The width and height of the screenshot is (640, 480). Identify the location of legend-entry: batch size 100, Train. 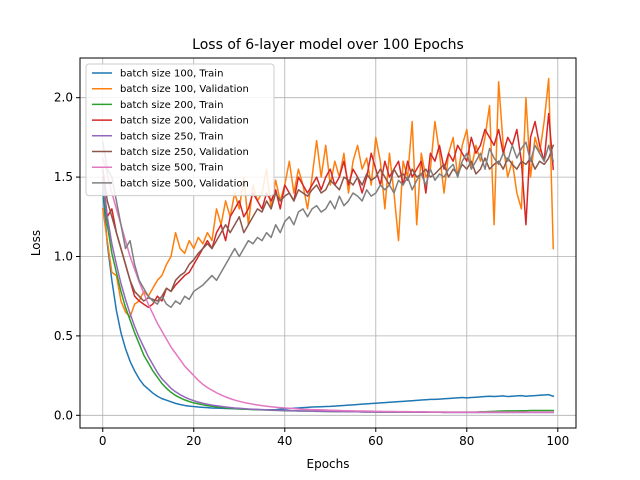
(171, 74).